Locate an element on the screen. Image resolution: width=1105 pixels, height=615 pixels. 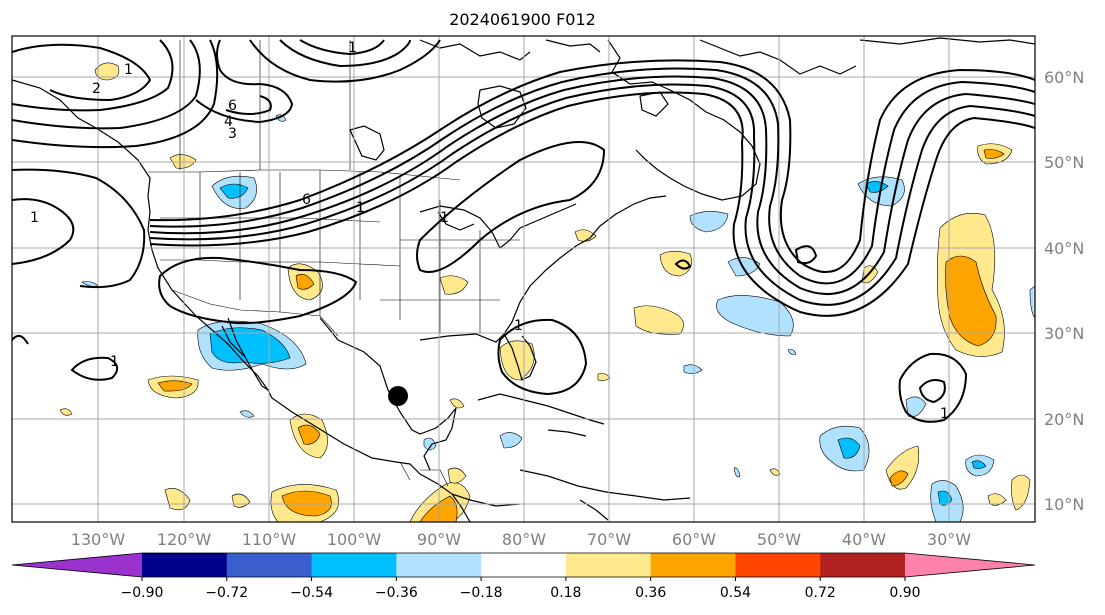
colorbar-tick-label: 0.54 is located at coordinates (735, 593).